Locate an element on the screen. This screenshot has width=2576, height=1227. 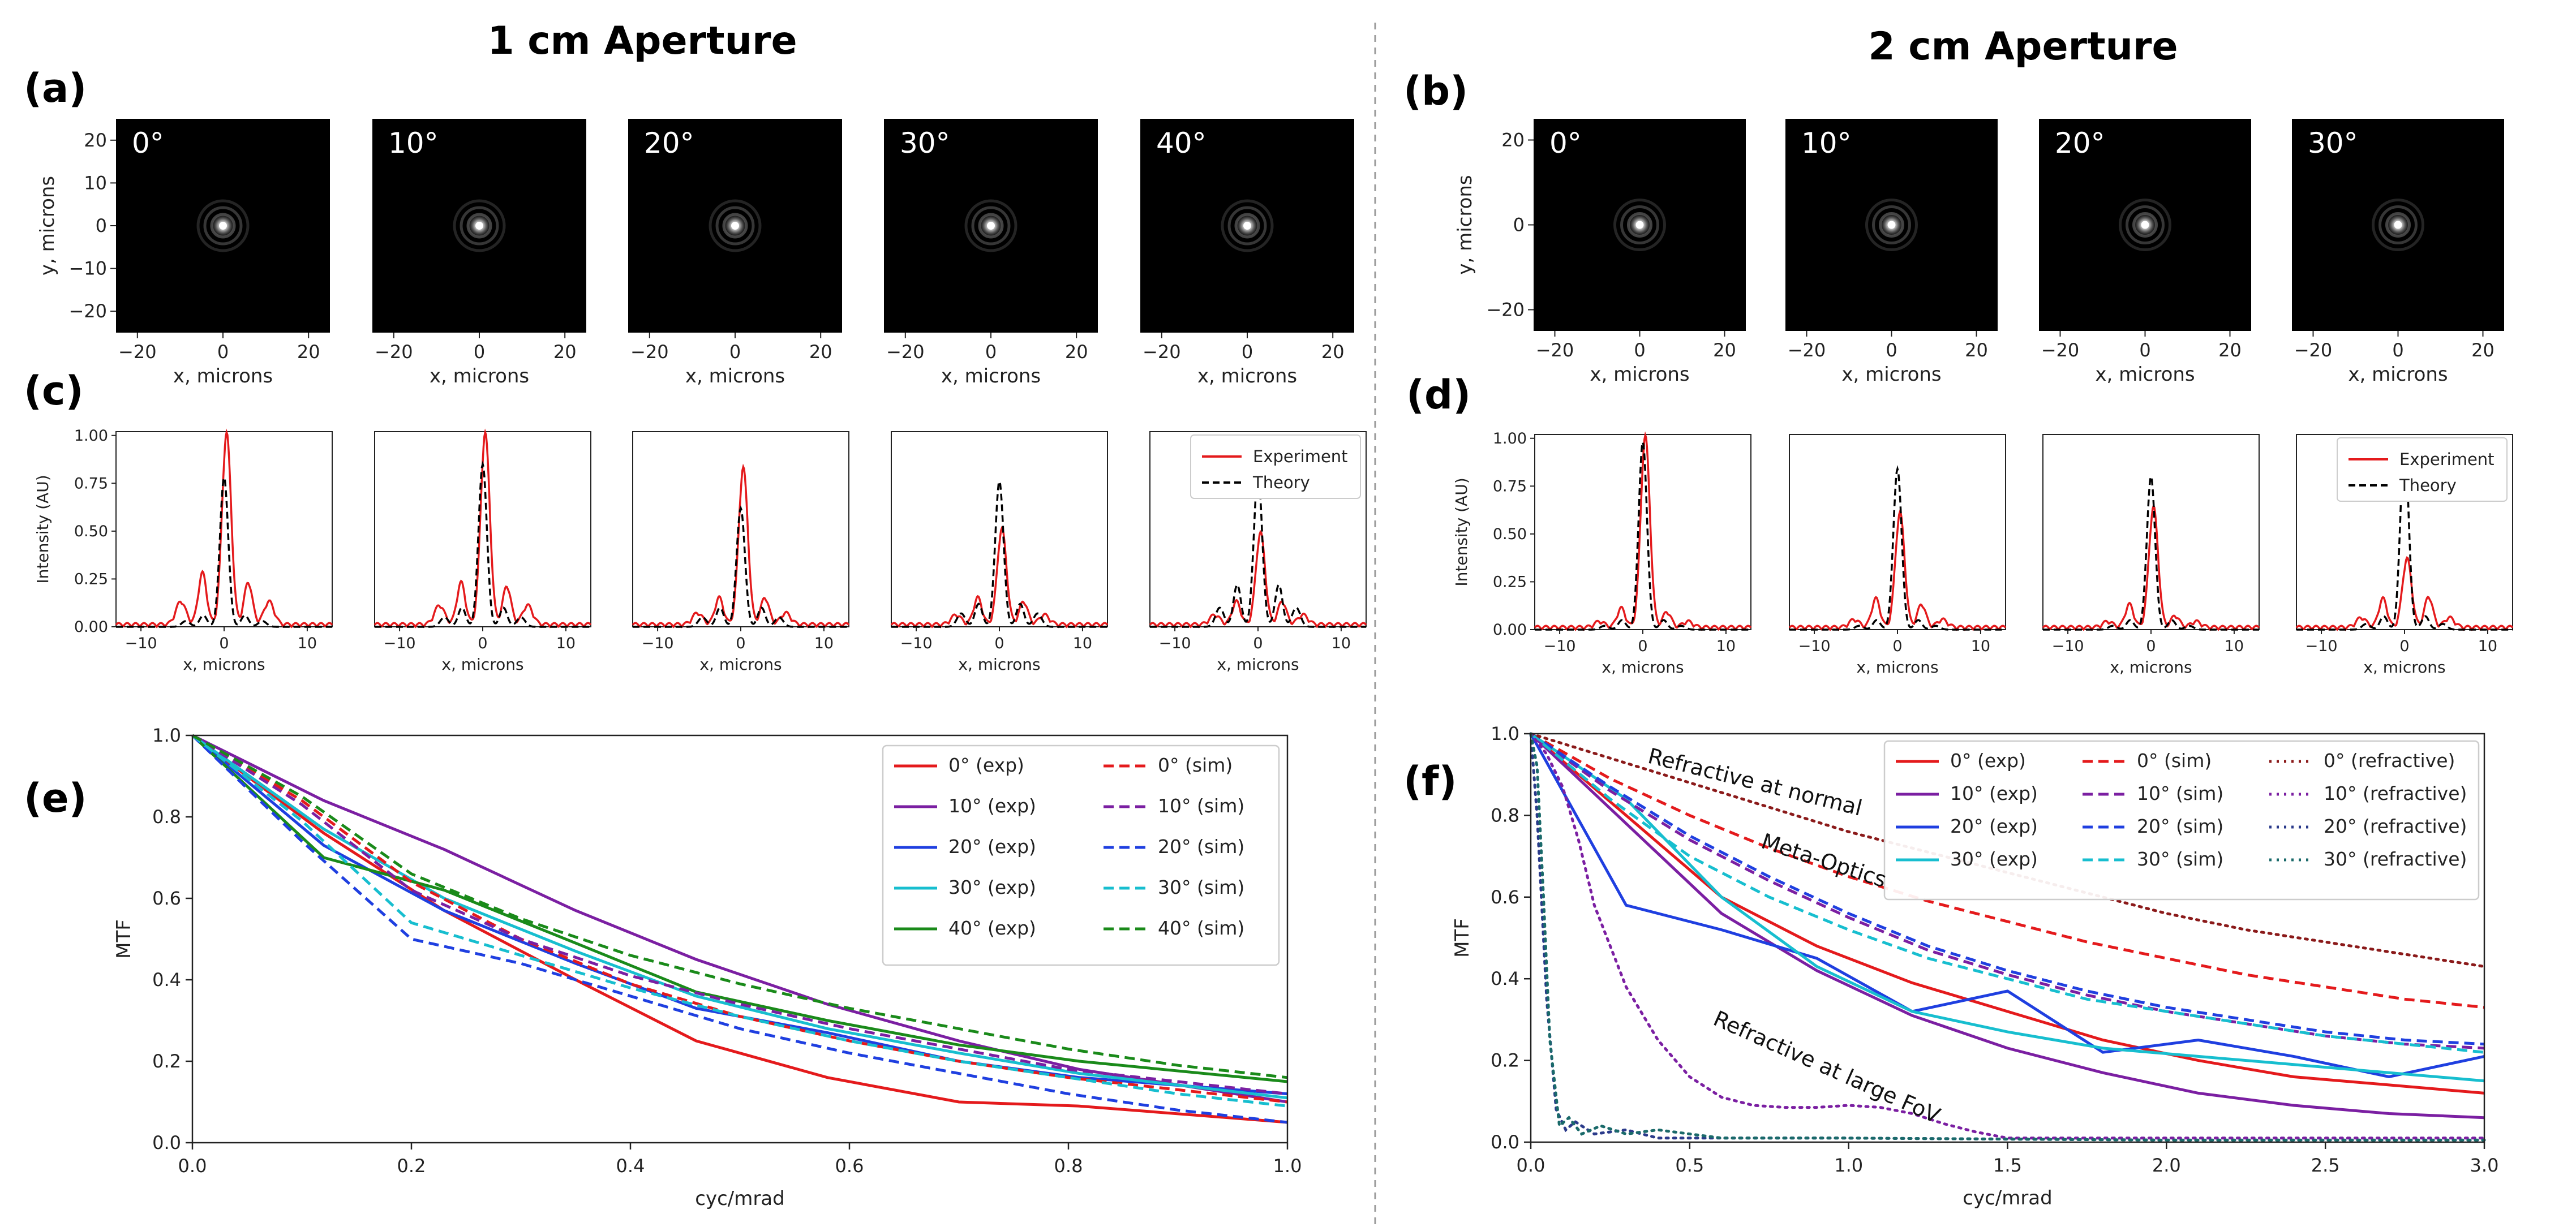
angle-label: 40° is located at coordinates (1181, 143).